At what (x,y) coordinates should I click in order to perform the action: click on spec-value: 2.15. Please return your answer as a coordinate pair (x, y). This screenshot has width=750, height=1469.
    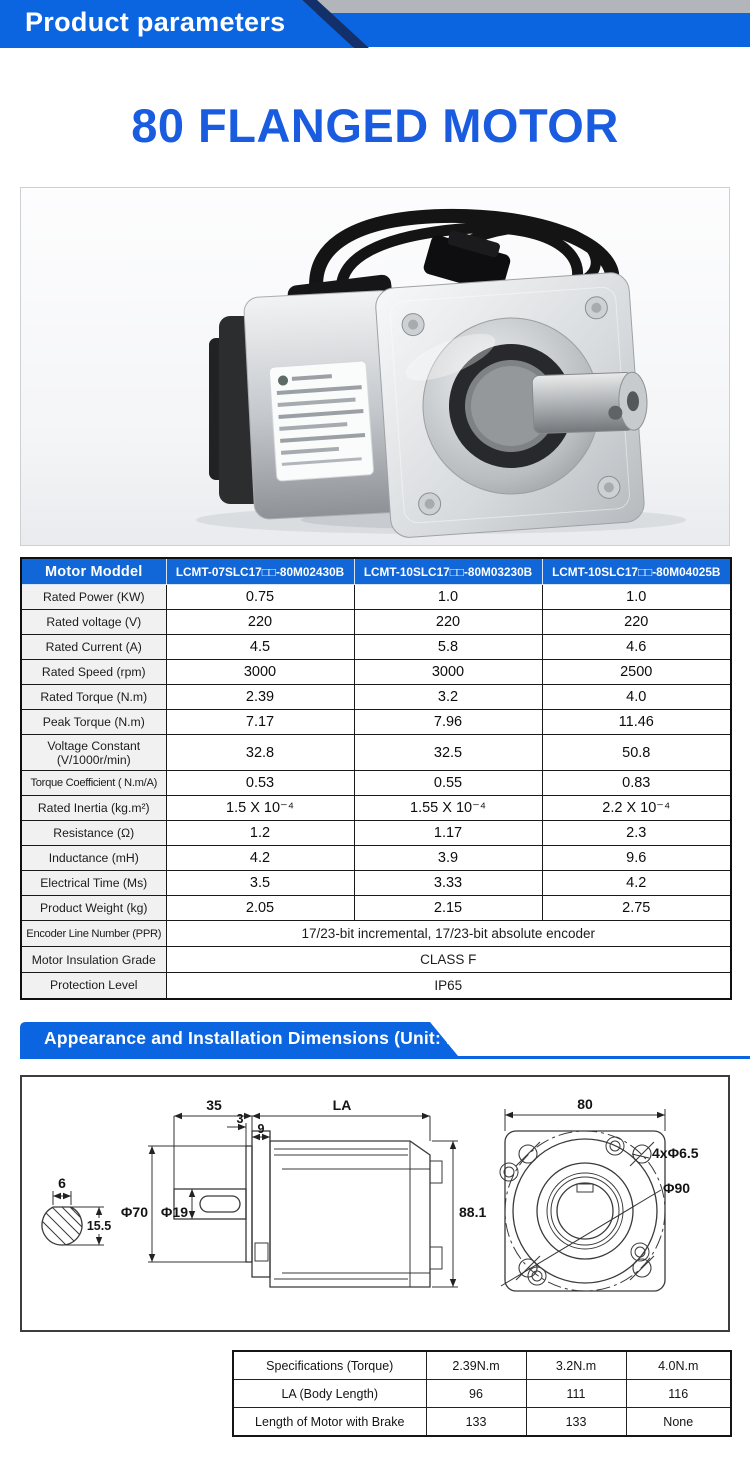
    Looking at the image, I should click on (448, 908).